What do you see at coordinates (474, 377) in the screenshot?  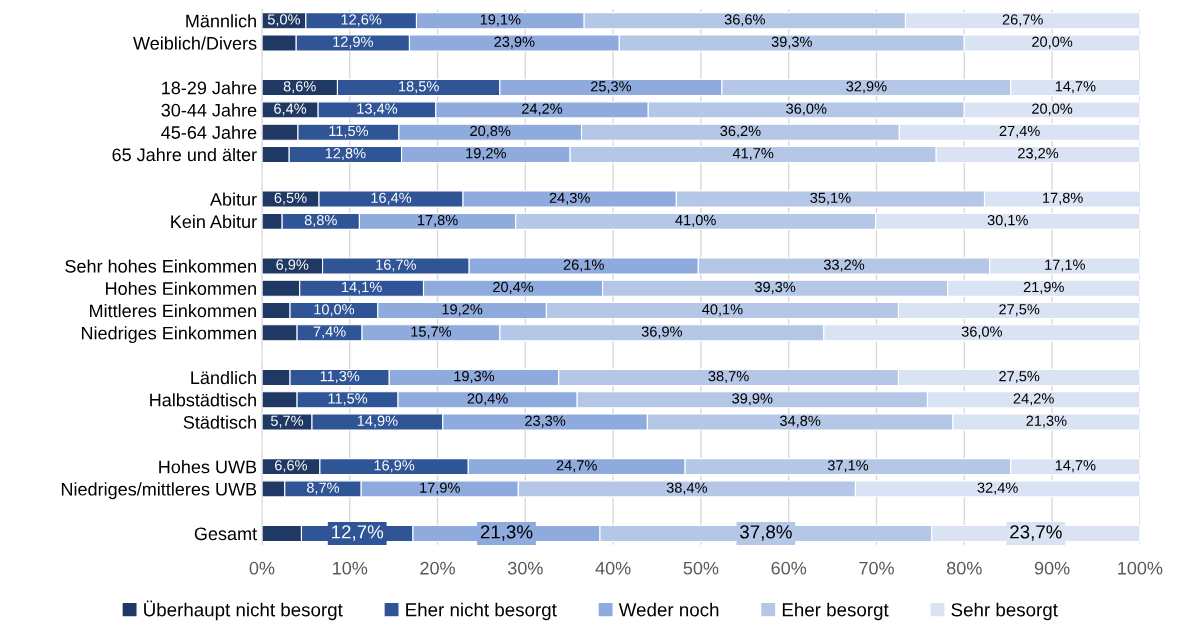 I see `data-label: 19,3%` at bounding box center [474, 377].